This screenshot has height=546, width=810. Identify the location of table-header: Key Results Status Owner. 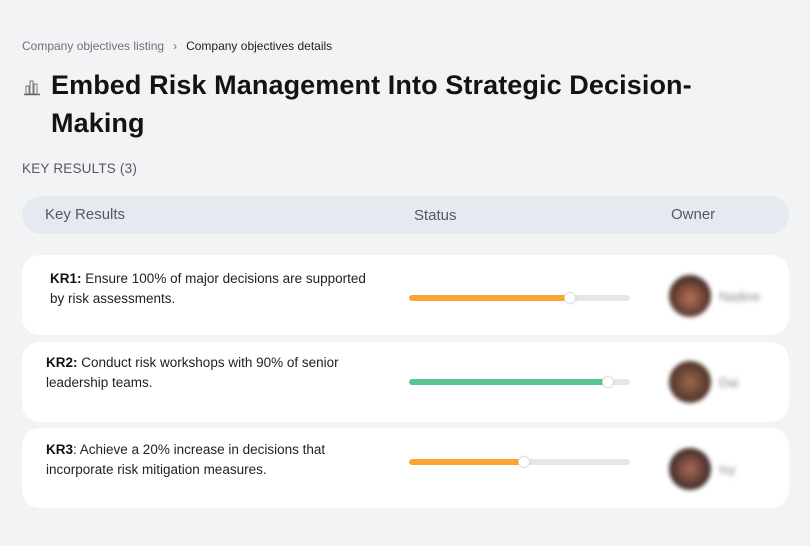
(405, 215).